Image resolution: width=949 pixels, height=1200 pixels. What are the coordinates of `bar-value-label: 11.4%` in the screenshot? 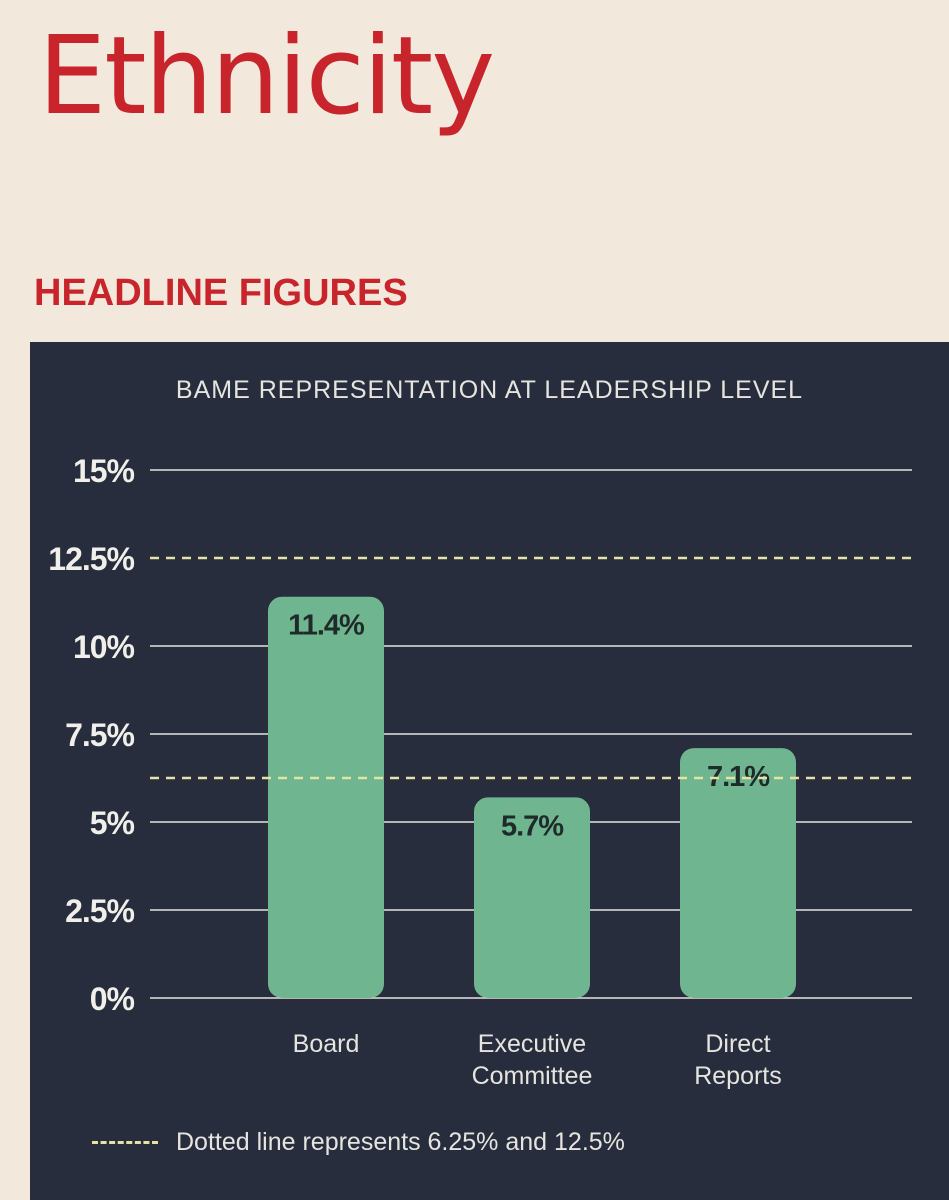 It's located at (326, 626).